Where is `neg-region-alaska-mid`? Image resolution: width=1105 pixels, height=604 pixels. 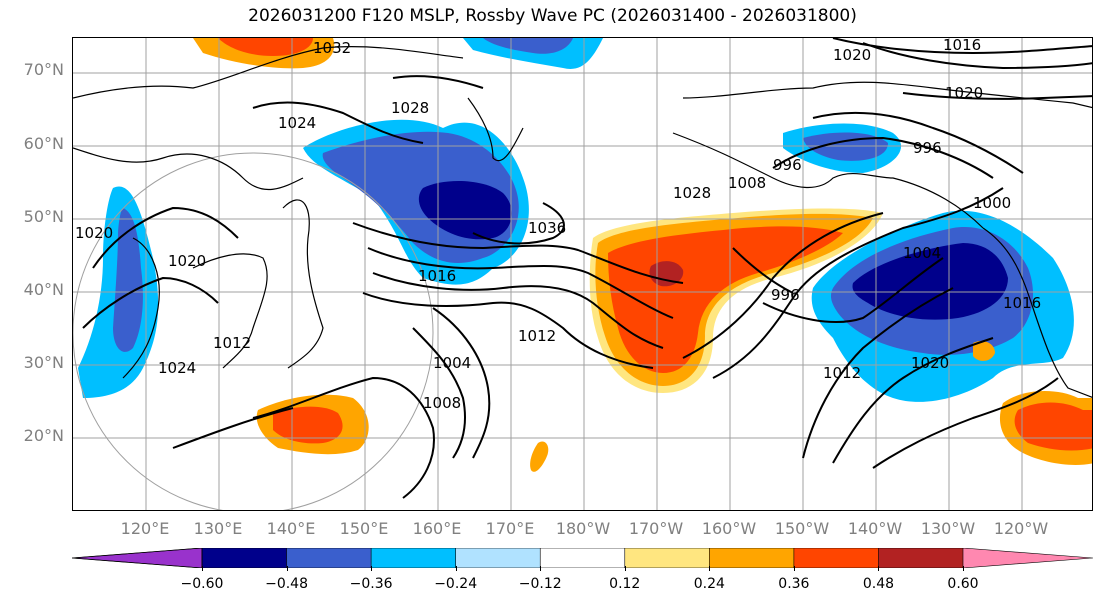 neg-region-alaska-mid is located at coordinates (845, 146).